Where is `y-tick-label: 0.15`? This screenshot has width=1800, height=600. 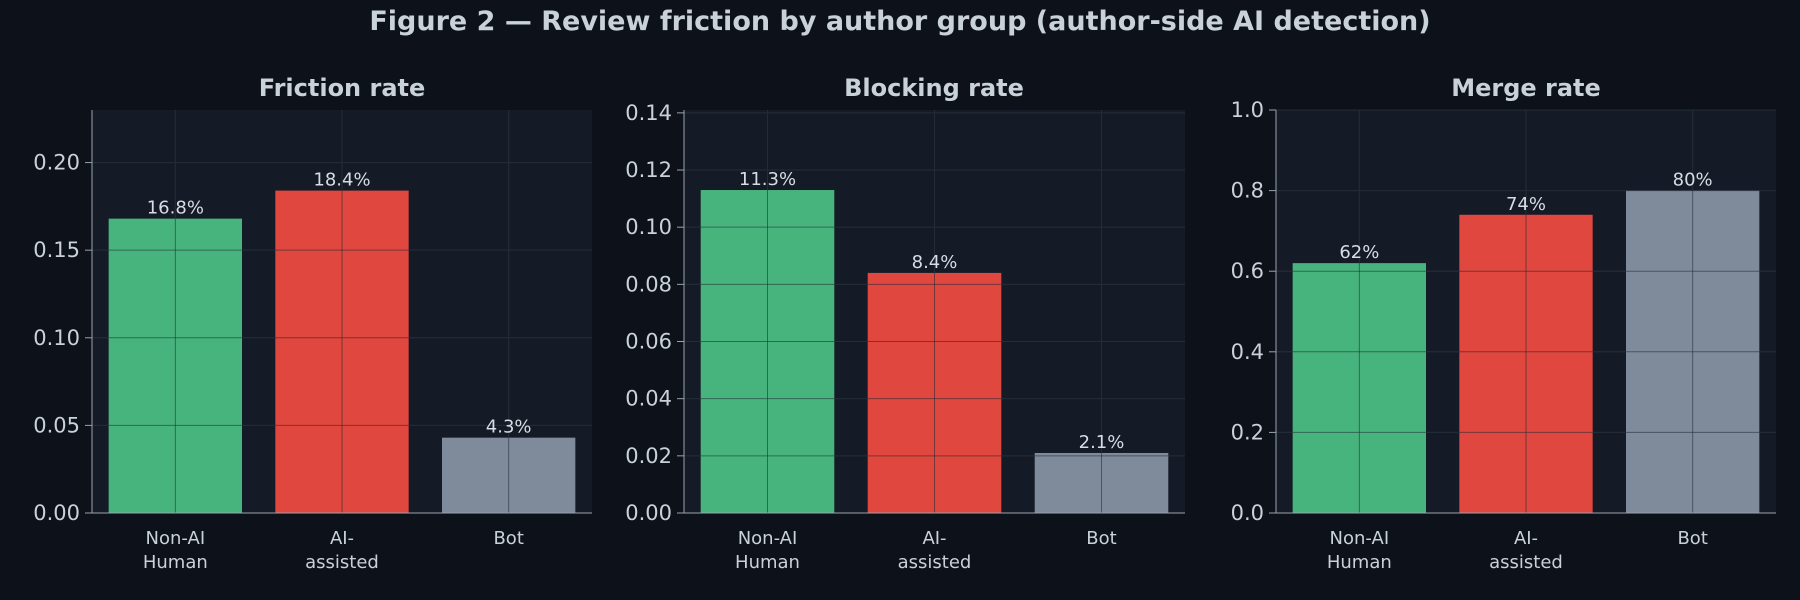
y-tick-label: 0.15 is located at coordinates (56, 250).